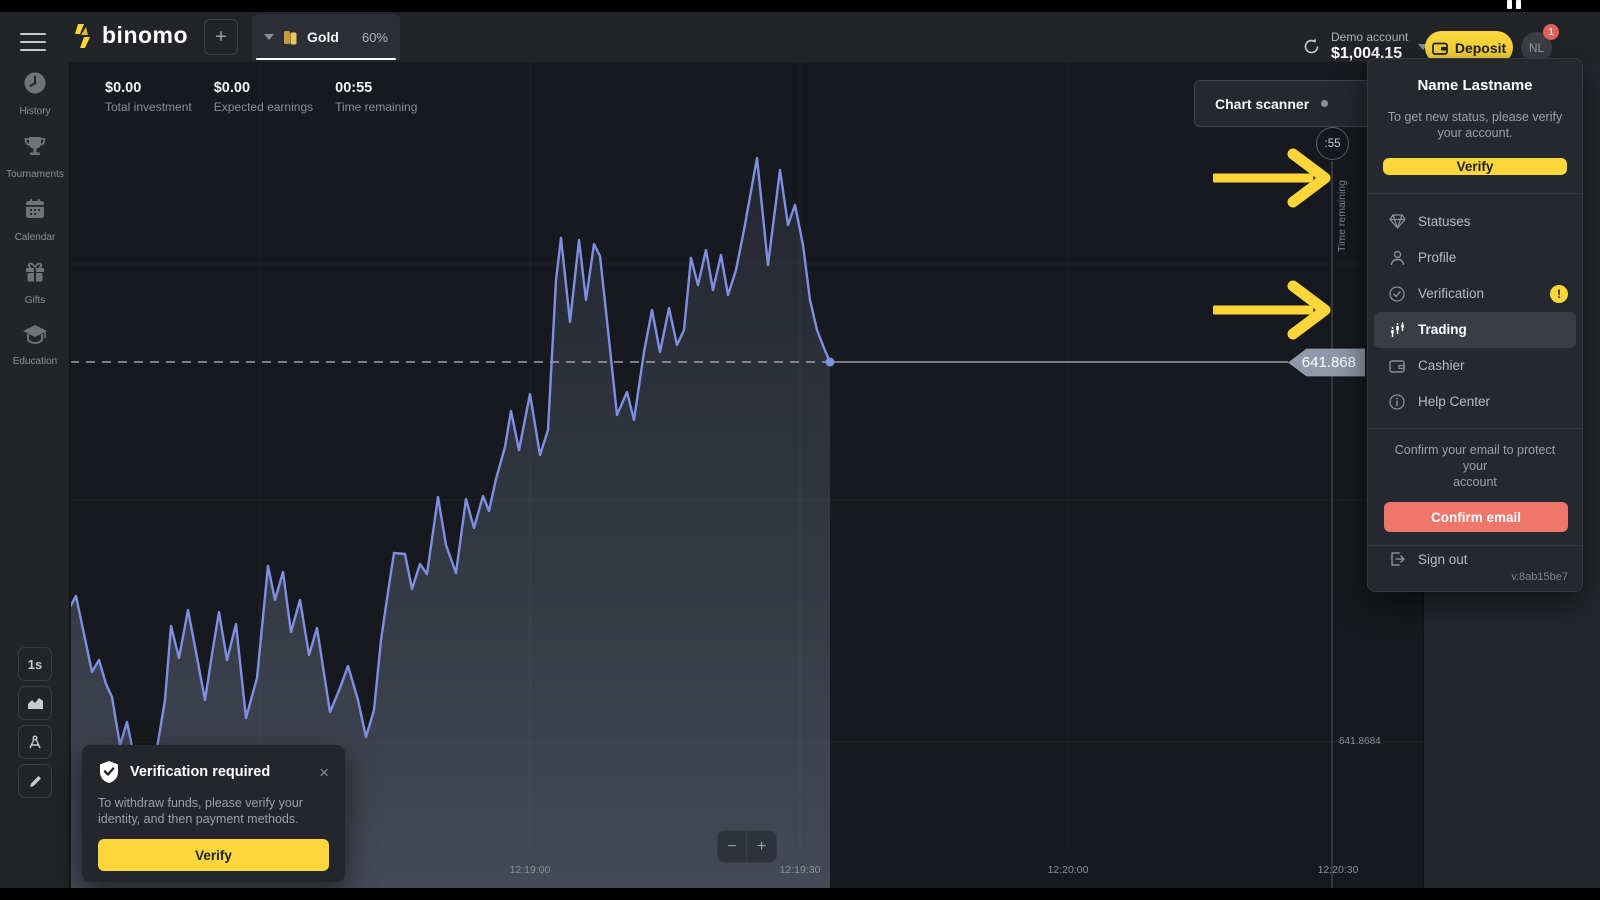  Describe the element at coordinates (33, 39) in the screenshot. I see `hamburger-menu-icon` at that location.